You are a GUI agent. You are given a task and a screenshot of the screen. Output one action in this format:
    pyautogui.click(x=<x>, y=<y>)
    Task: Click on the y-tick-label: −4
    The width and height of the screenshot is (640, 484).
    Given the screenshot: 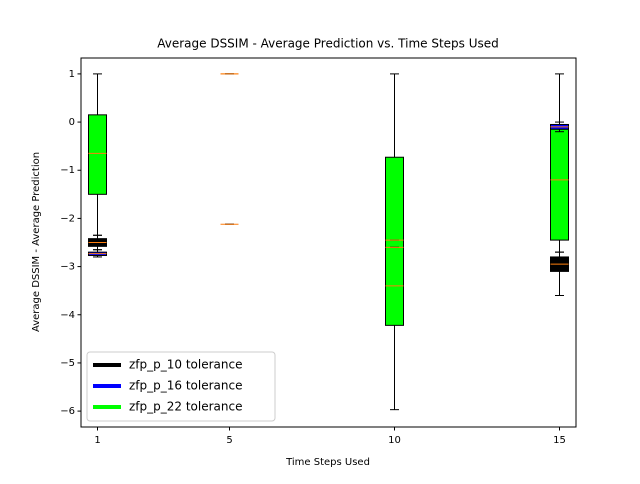 What is the action you would take?
    pyautogui.click(x=67, y=315)
    